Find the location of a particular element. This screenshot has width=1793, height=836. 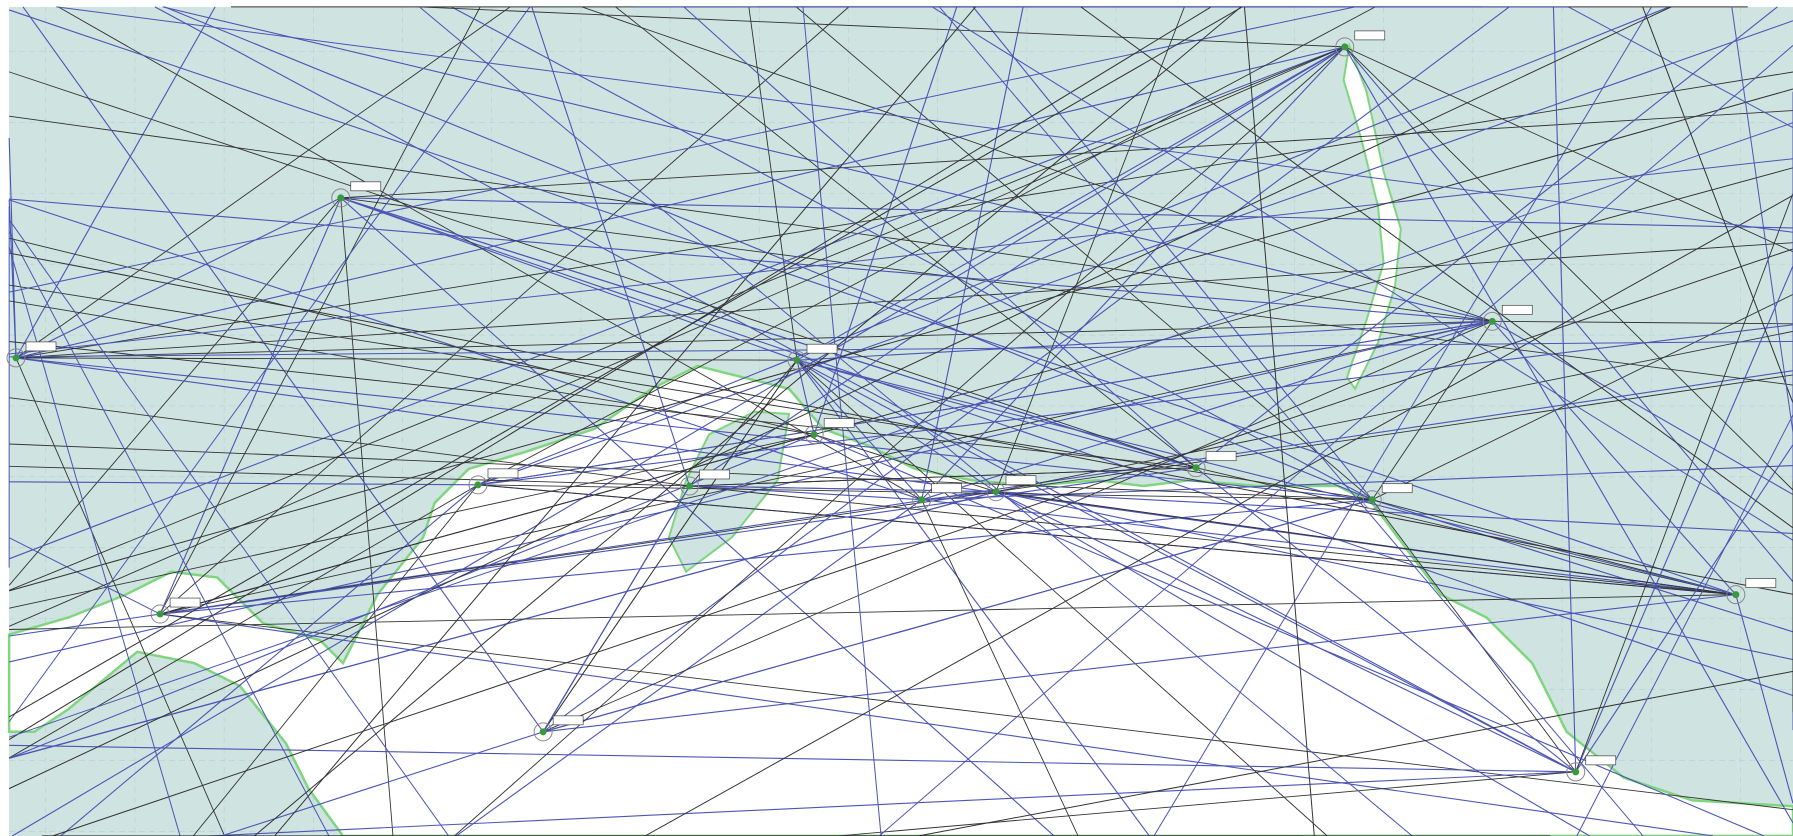

gulf is located at coordinates (729, 492).